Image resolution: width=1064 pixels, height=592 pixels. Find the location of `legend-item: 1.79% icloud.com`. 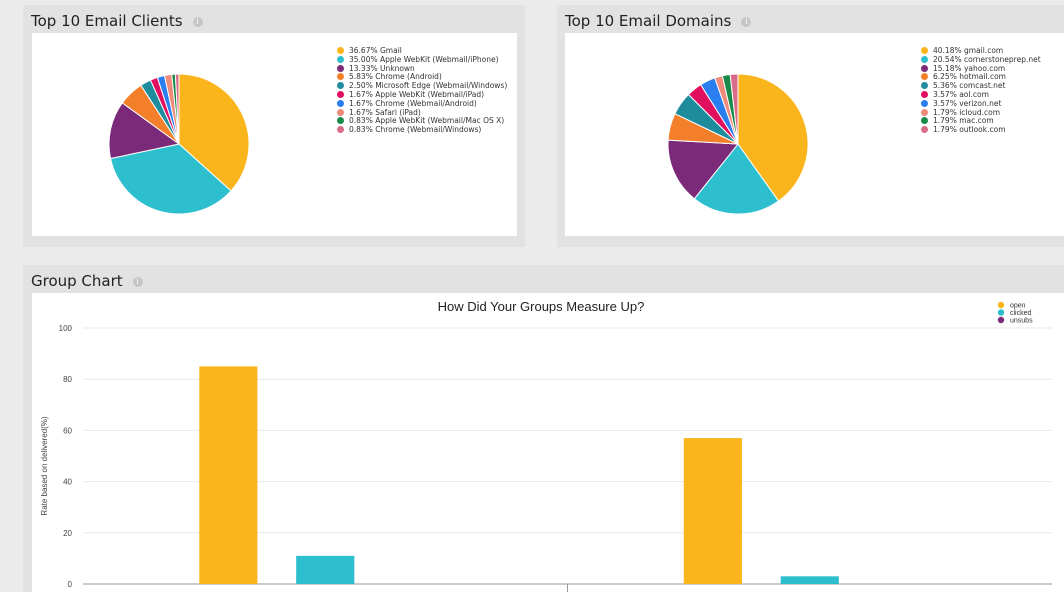

legend-item: 1.79% icloud.com is located at coordinates (981, 112).